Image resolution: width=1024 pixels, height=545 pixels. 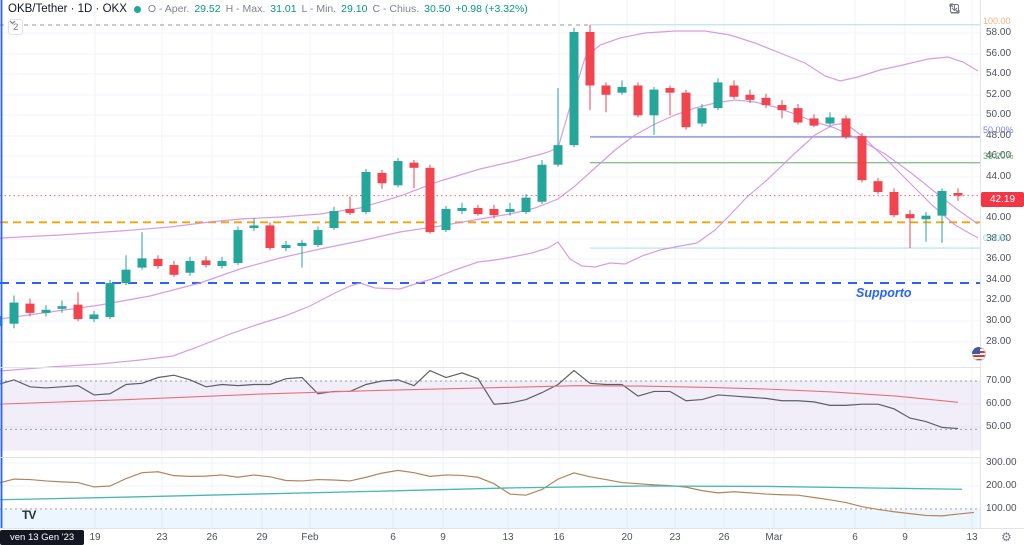 What do you see at coordinates (999, 32) in the screenshot?
I see `price-axis-label: 58.00` at bounding box center [999, 32].